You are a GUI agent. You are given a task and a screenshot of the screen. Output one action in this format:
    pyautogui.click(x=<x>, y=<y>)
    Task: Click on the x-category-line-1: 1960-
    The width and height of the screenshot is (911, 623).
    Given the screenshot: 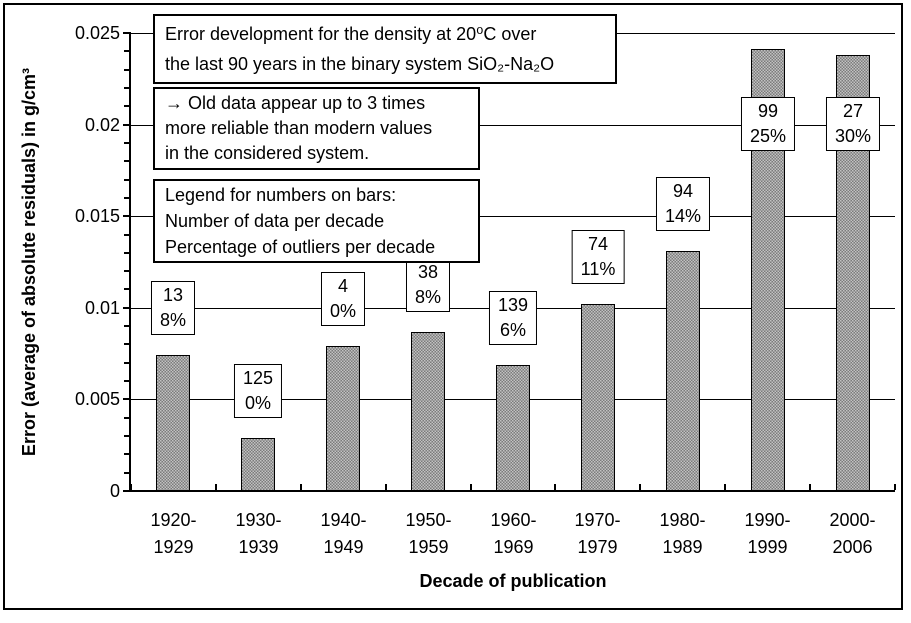 What is the action you would take?
    pyautogui.click(x=513, y=520)
    